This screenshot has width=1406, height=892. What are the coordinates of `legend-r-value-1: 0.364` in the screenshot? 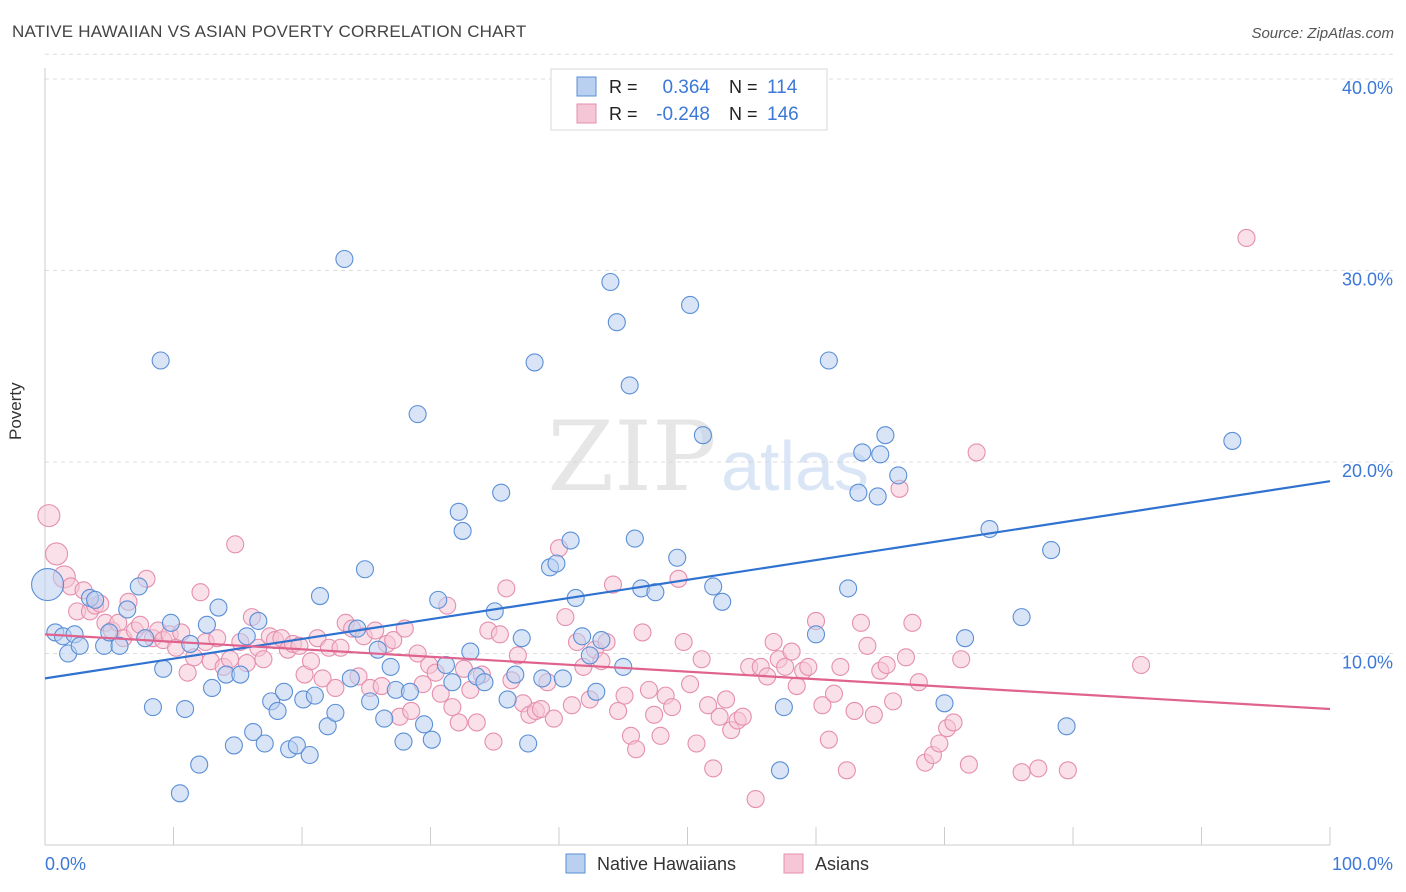 It's located at (686, 87).